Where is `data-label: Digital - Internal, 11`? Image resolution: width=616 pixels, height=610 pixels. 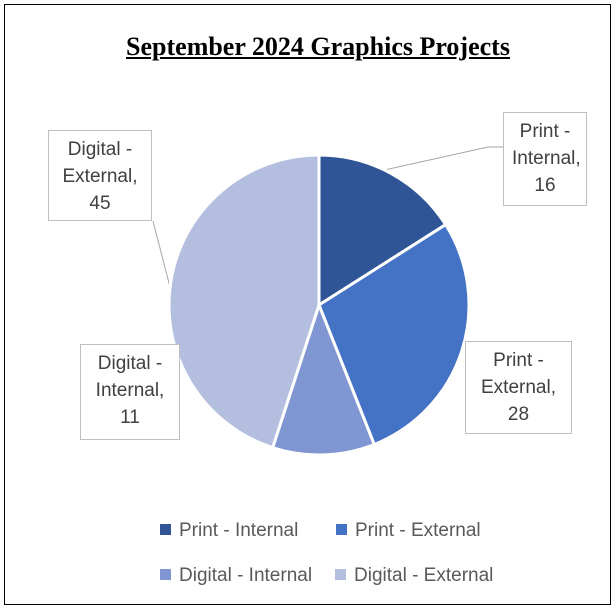
data-label: Digital - Internal, 11 is located at coordinates (130, 392).